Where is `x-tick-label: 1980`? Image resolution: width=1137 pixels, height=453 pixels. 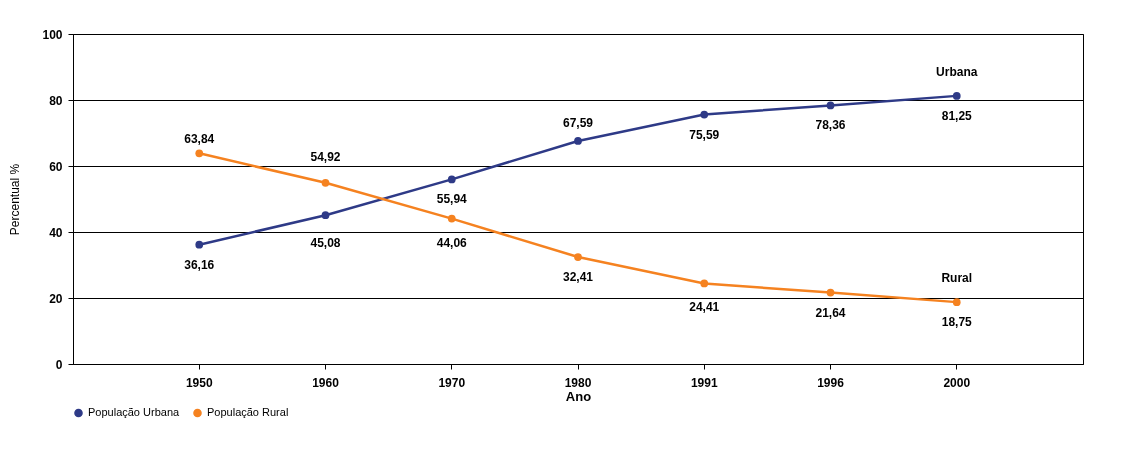
x-tick-label: 1980 is located at coordinates (578, 382).